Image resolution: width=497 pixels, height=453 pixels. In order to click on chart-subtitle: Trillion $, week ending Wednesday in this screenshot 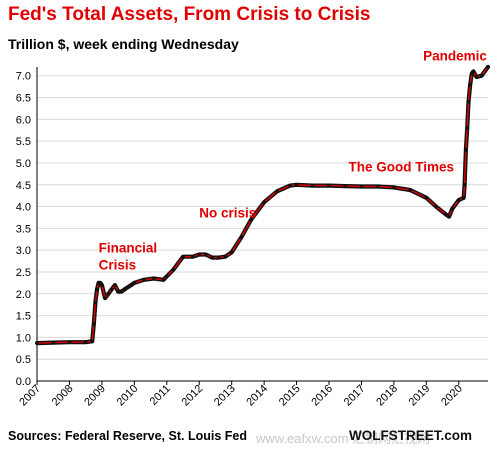, I will do `click(123, 44)`.